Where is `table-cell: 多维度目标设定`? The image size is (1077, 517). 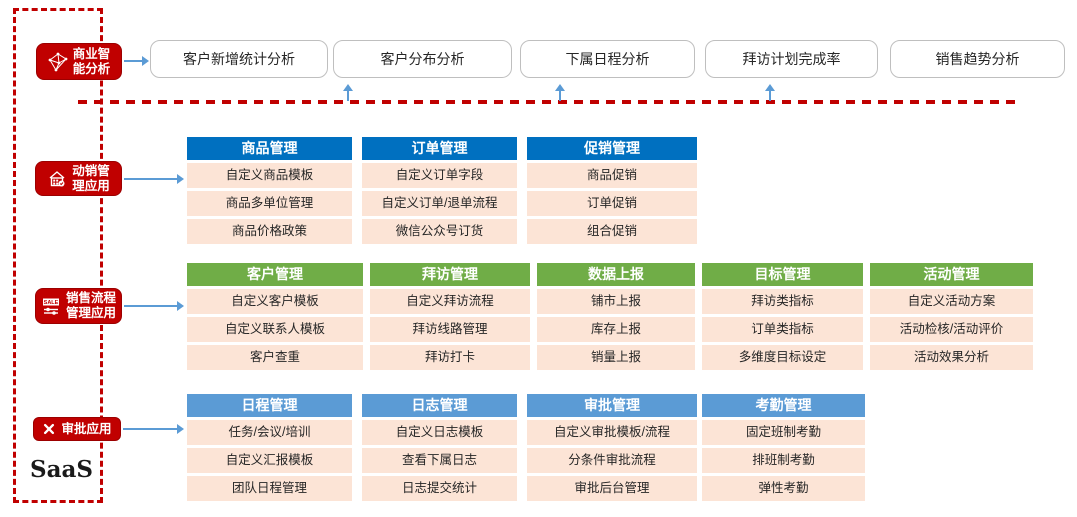 table-cell: 多维度目标设定 is located at coordinates (782, 357).